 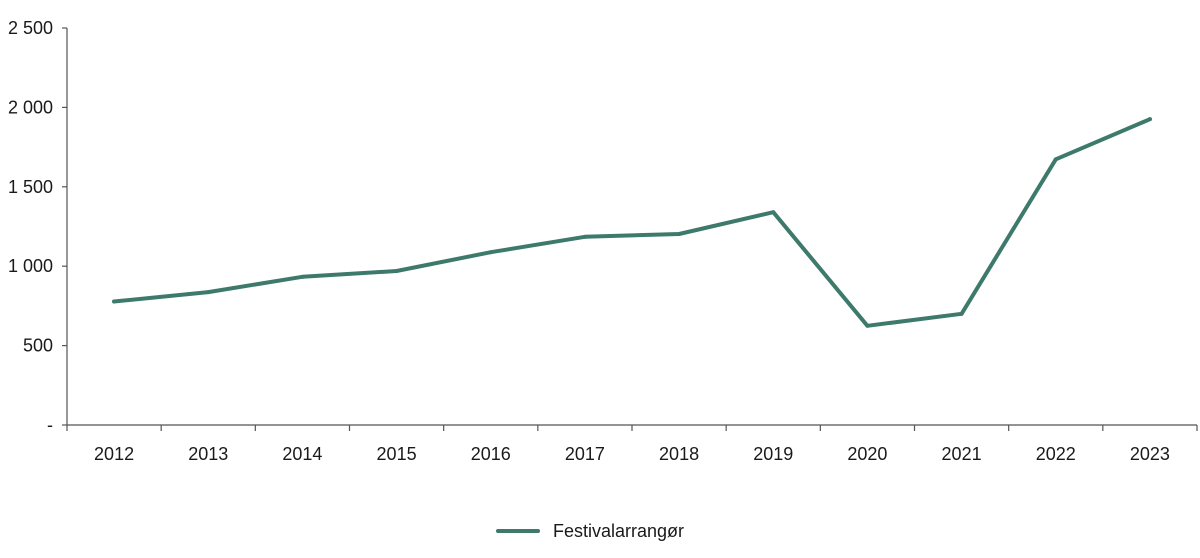 I want to click on x-tick-label: 2016, so click(x=491, y=454).